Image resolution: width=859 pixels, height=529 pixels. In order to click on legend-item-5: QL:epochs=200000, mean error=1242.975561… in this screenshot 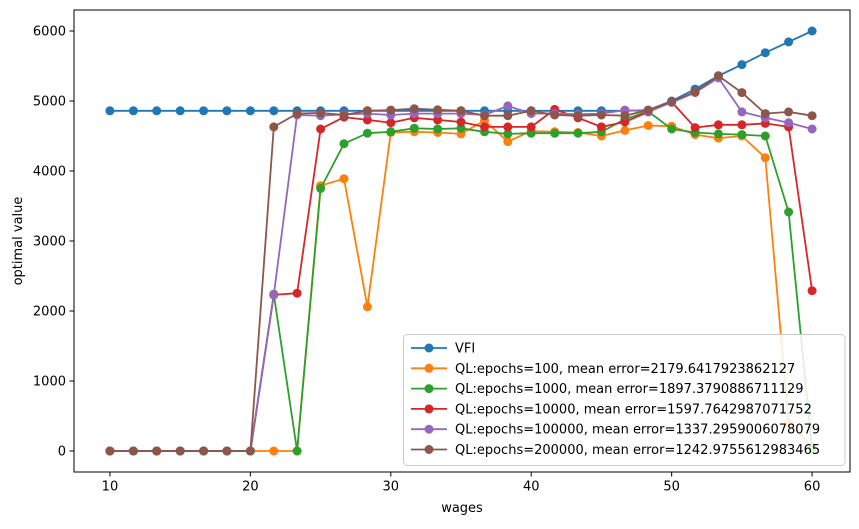, I will do `click(615, 450)`.